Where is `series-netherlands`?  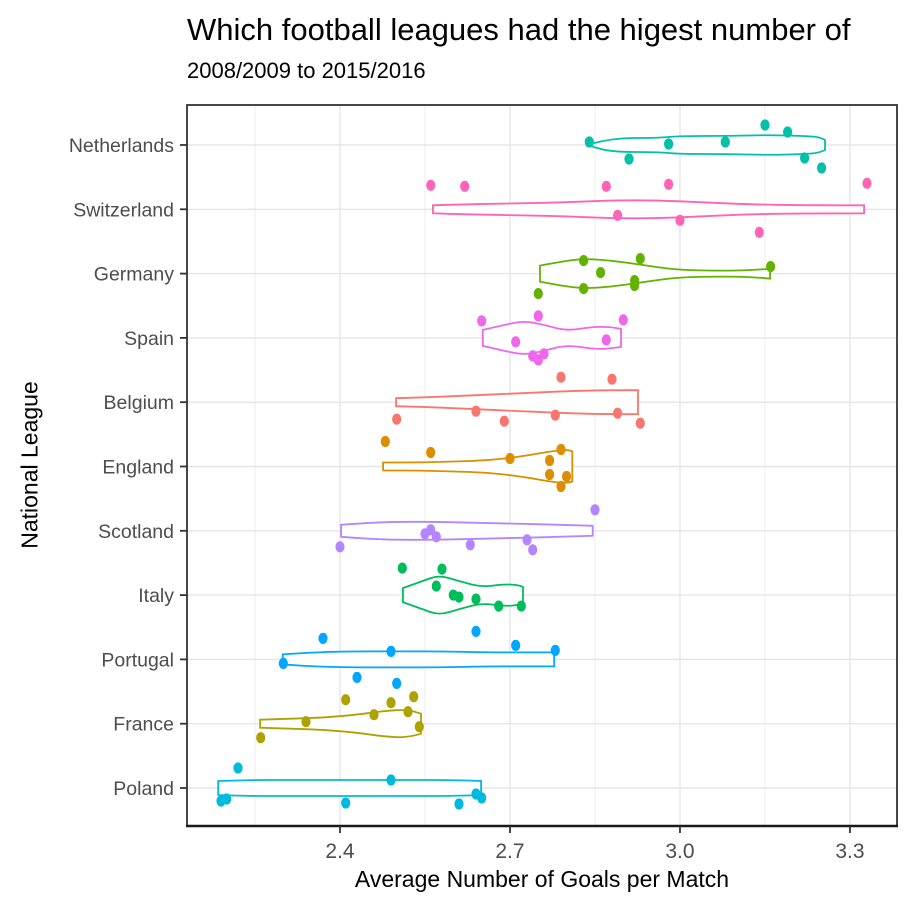 series-netherlands is located at coordinates (705, 146).